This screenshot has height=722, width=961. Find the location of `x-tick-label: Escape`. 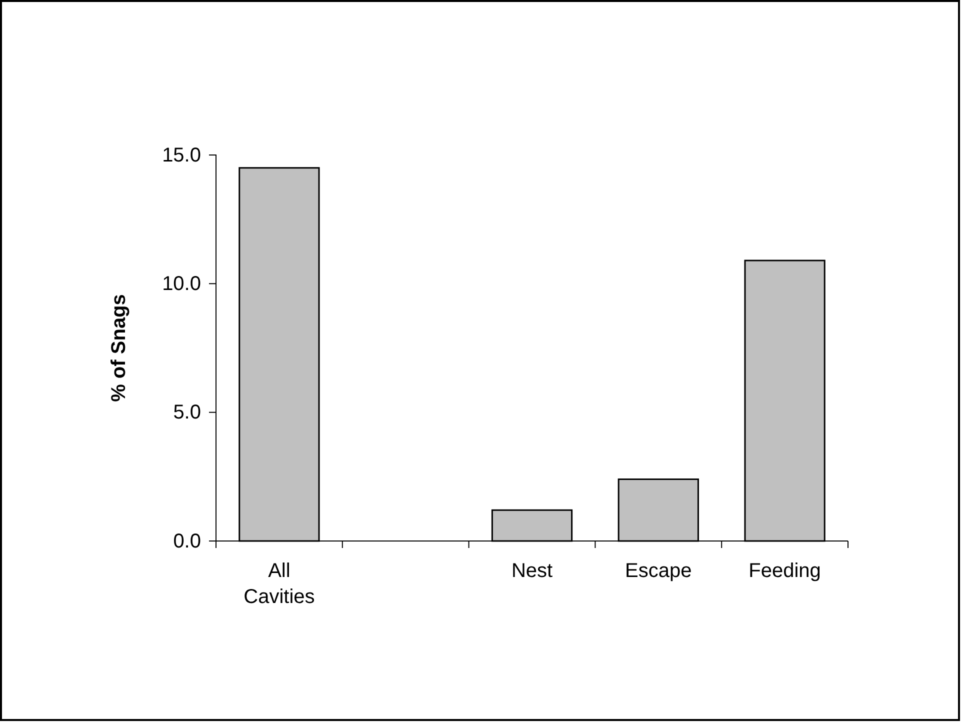

x-tick-label: Escape is located at coordinates (658, 571).